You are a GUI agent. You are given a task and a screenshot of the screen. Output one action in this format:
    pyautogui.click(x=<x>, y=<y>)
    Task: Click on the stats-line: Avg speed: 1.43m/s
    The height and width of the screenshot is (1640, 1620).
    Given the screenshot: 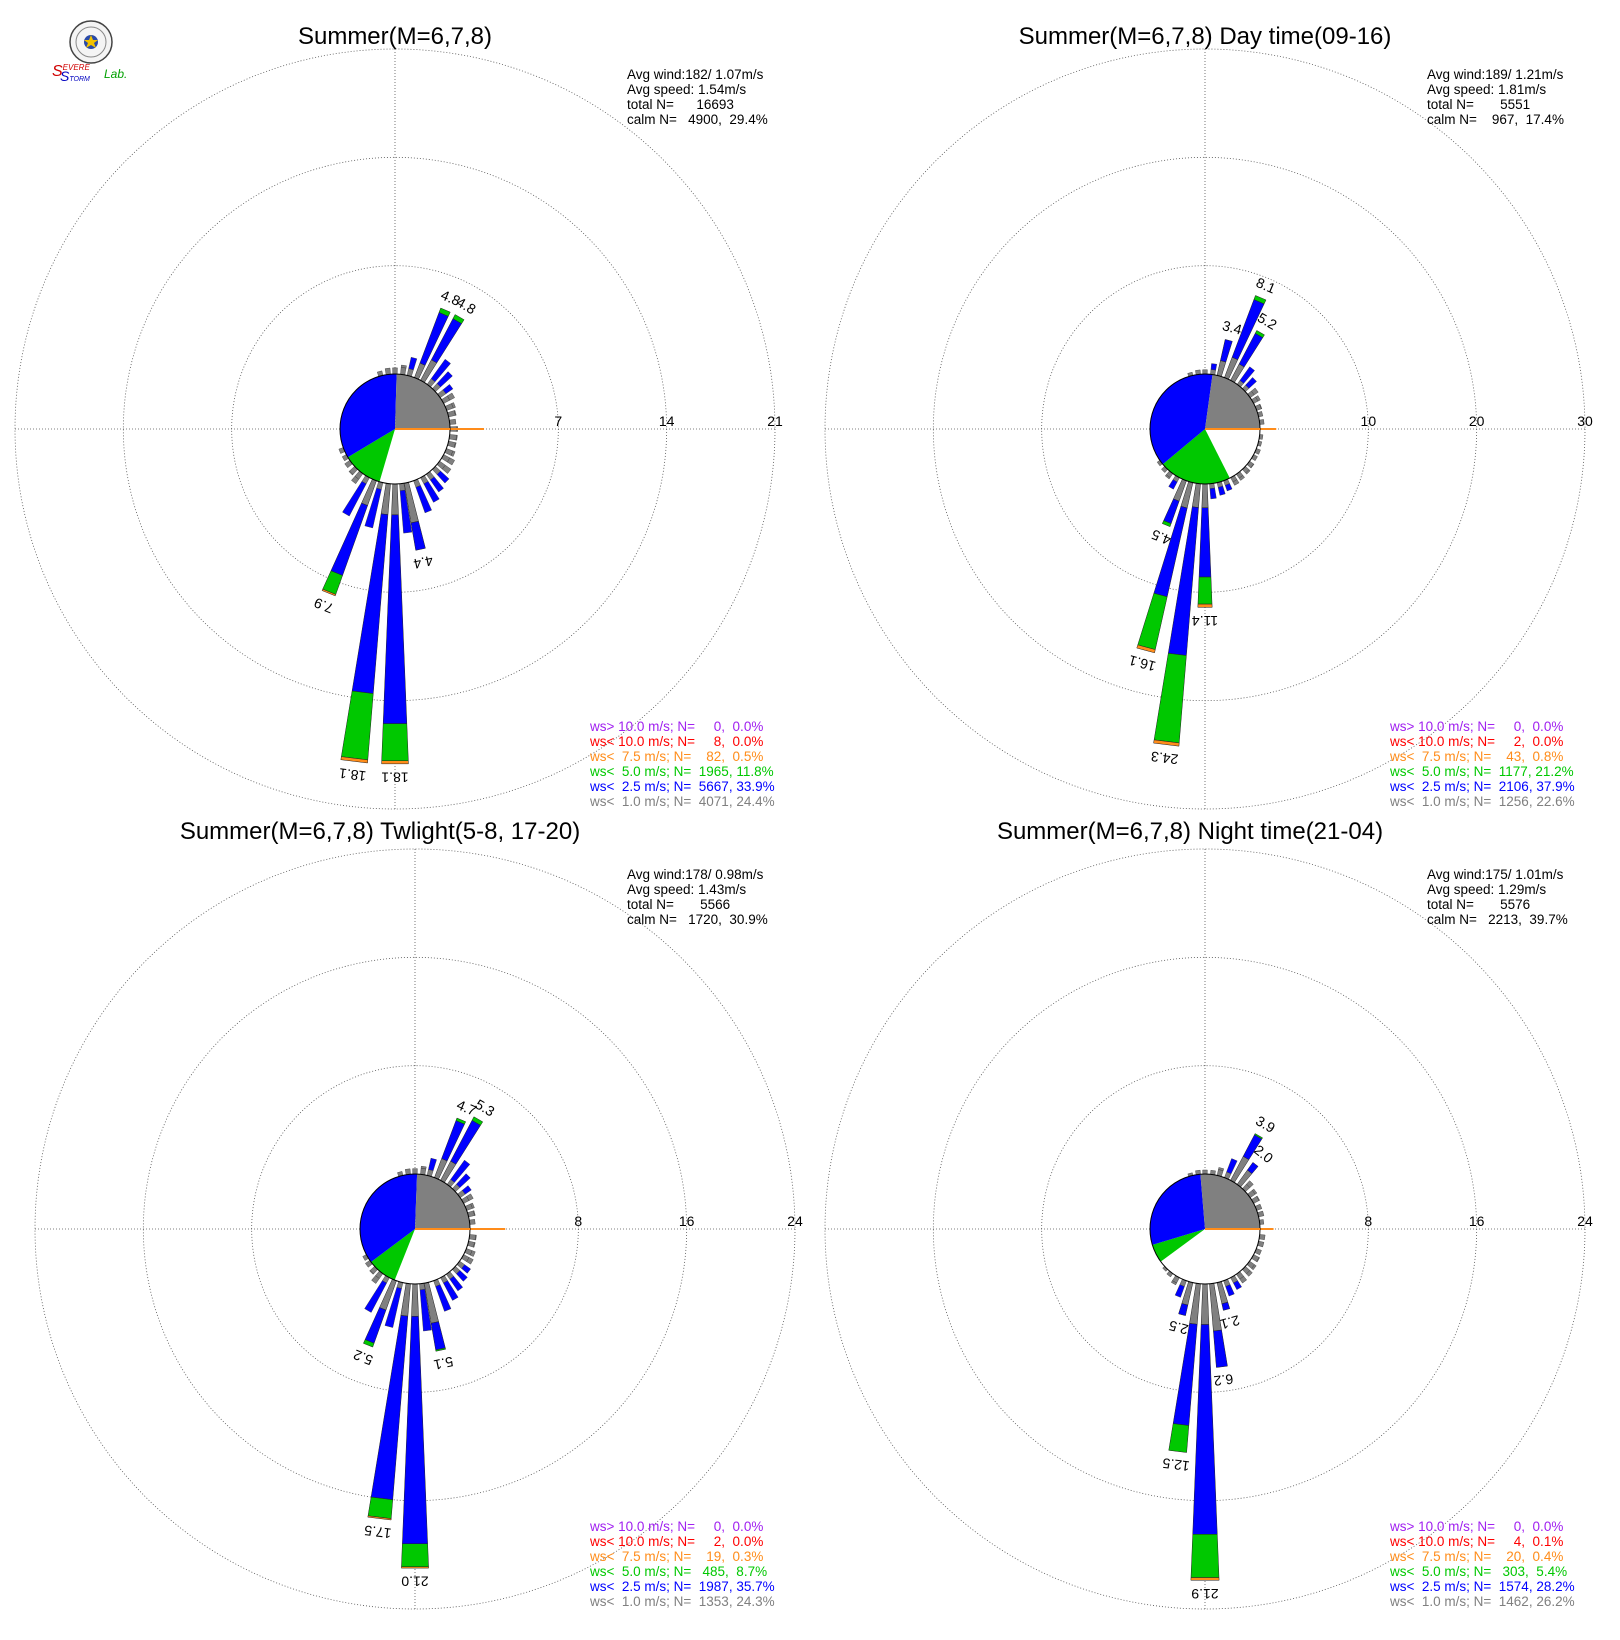 What is the action you would take?
    pyautogui.click(x=686, y=889)
    